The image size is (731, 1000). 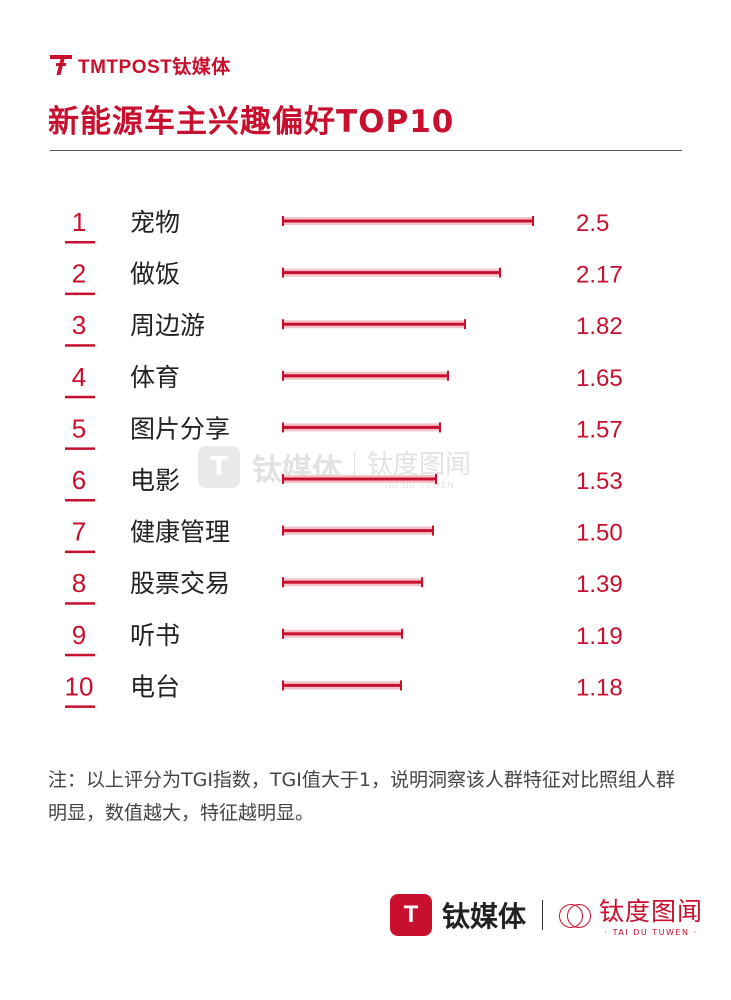 I want to click on footer-sub-brand: 钛度图闻 · TAI DU TUWEN ·, so click(x=651, y=914).